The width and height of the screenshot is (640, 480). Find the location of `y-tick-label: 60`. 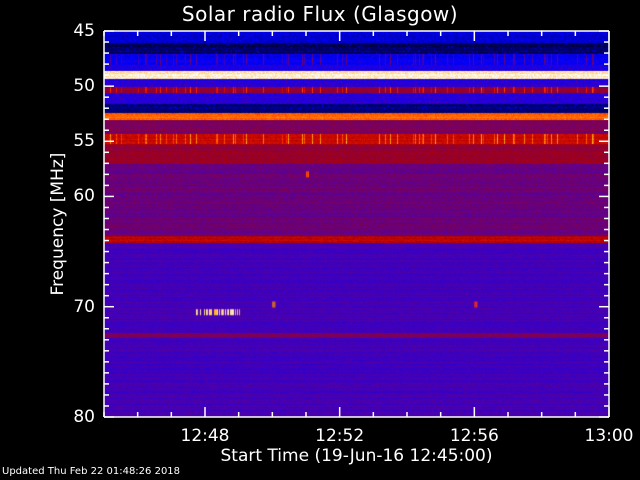

y-tick-label: 60 is located at coordinates (84, 196).